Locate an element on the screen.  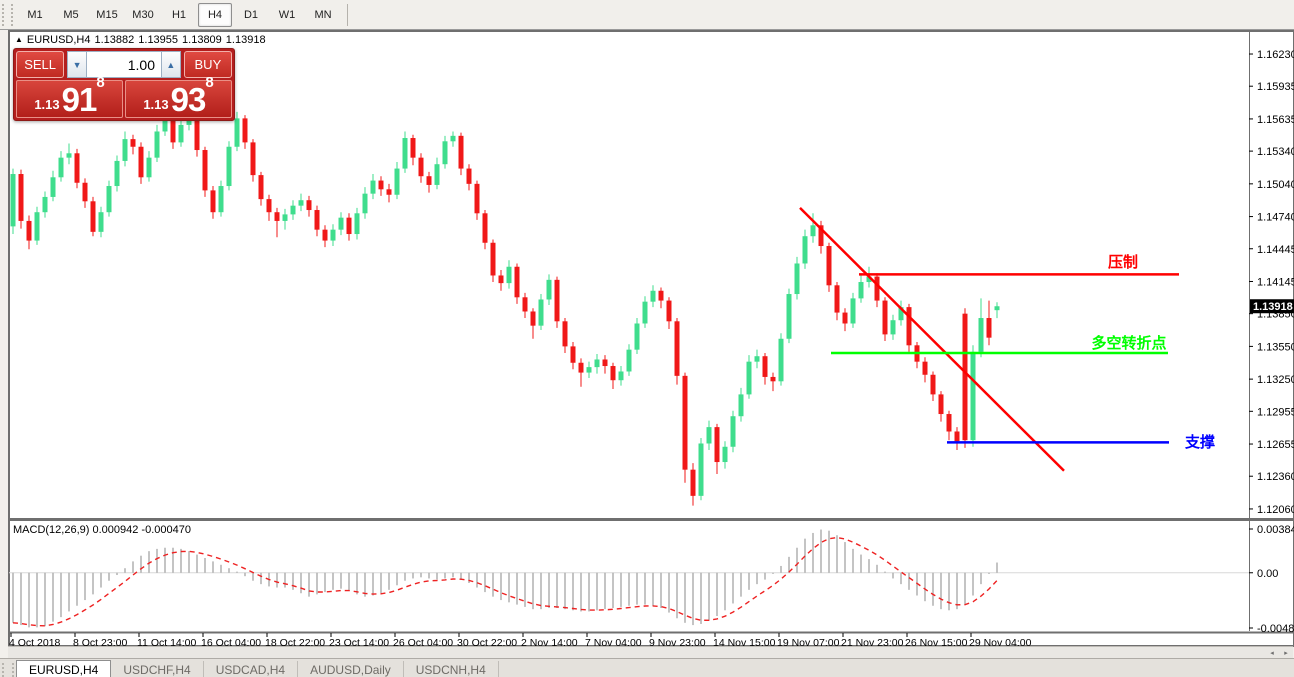
svg-text: -0.004856 is located at coordinates (1275, 629).